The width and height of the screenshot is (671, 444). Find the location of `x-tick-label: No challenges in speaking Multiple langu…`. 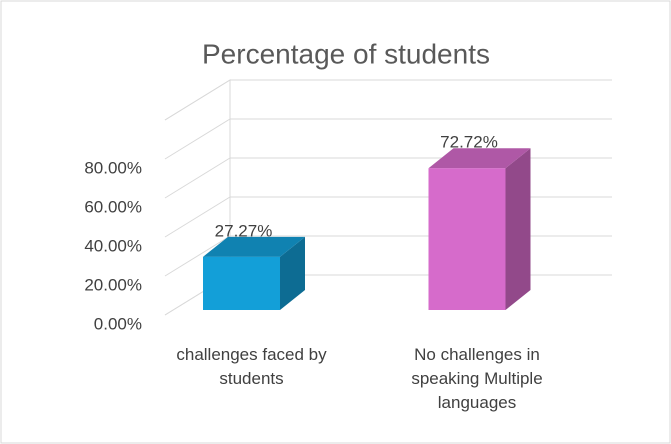

x-tick-label: No challenges in speaking Multiple langu… is located at coordinates (477, 378).